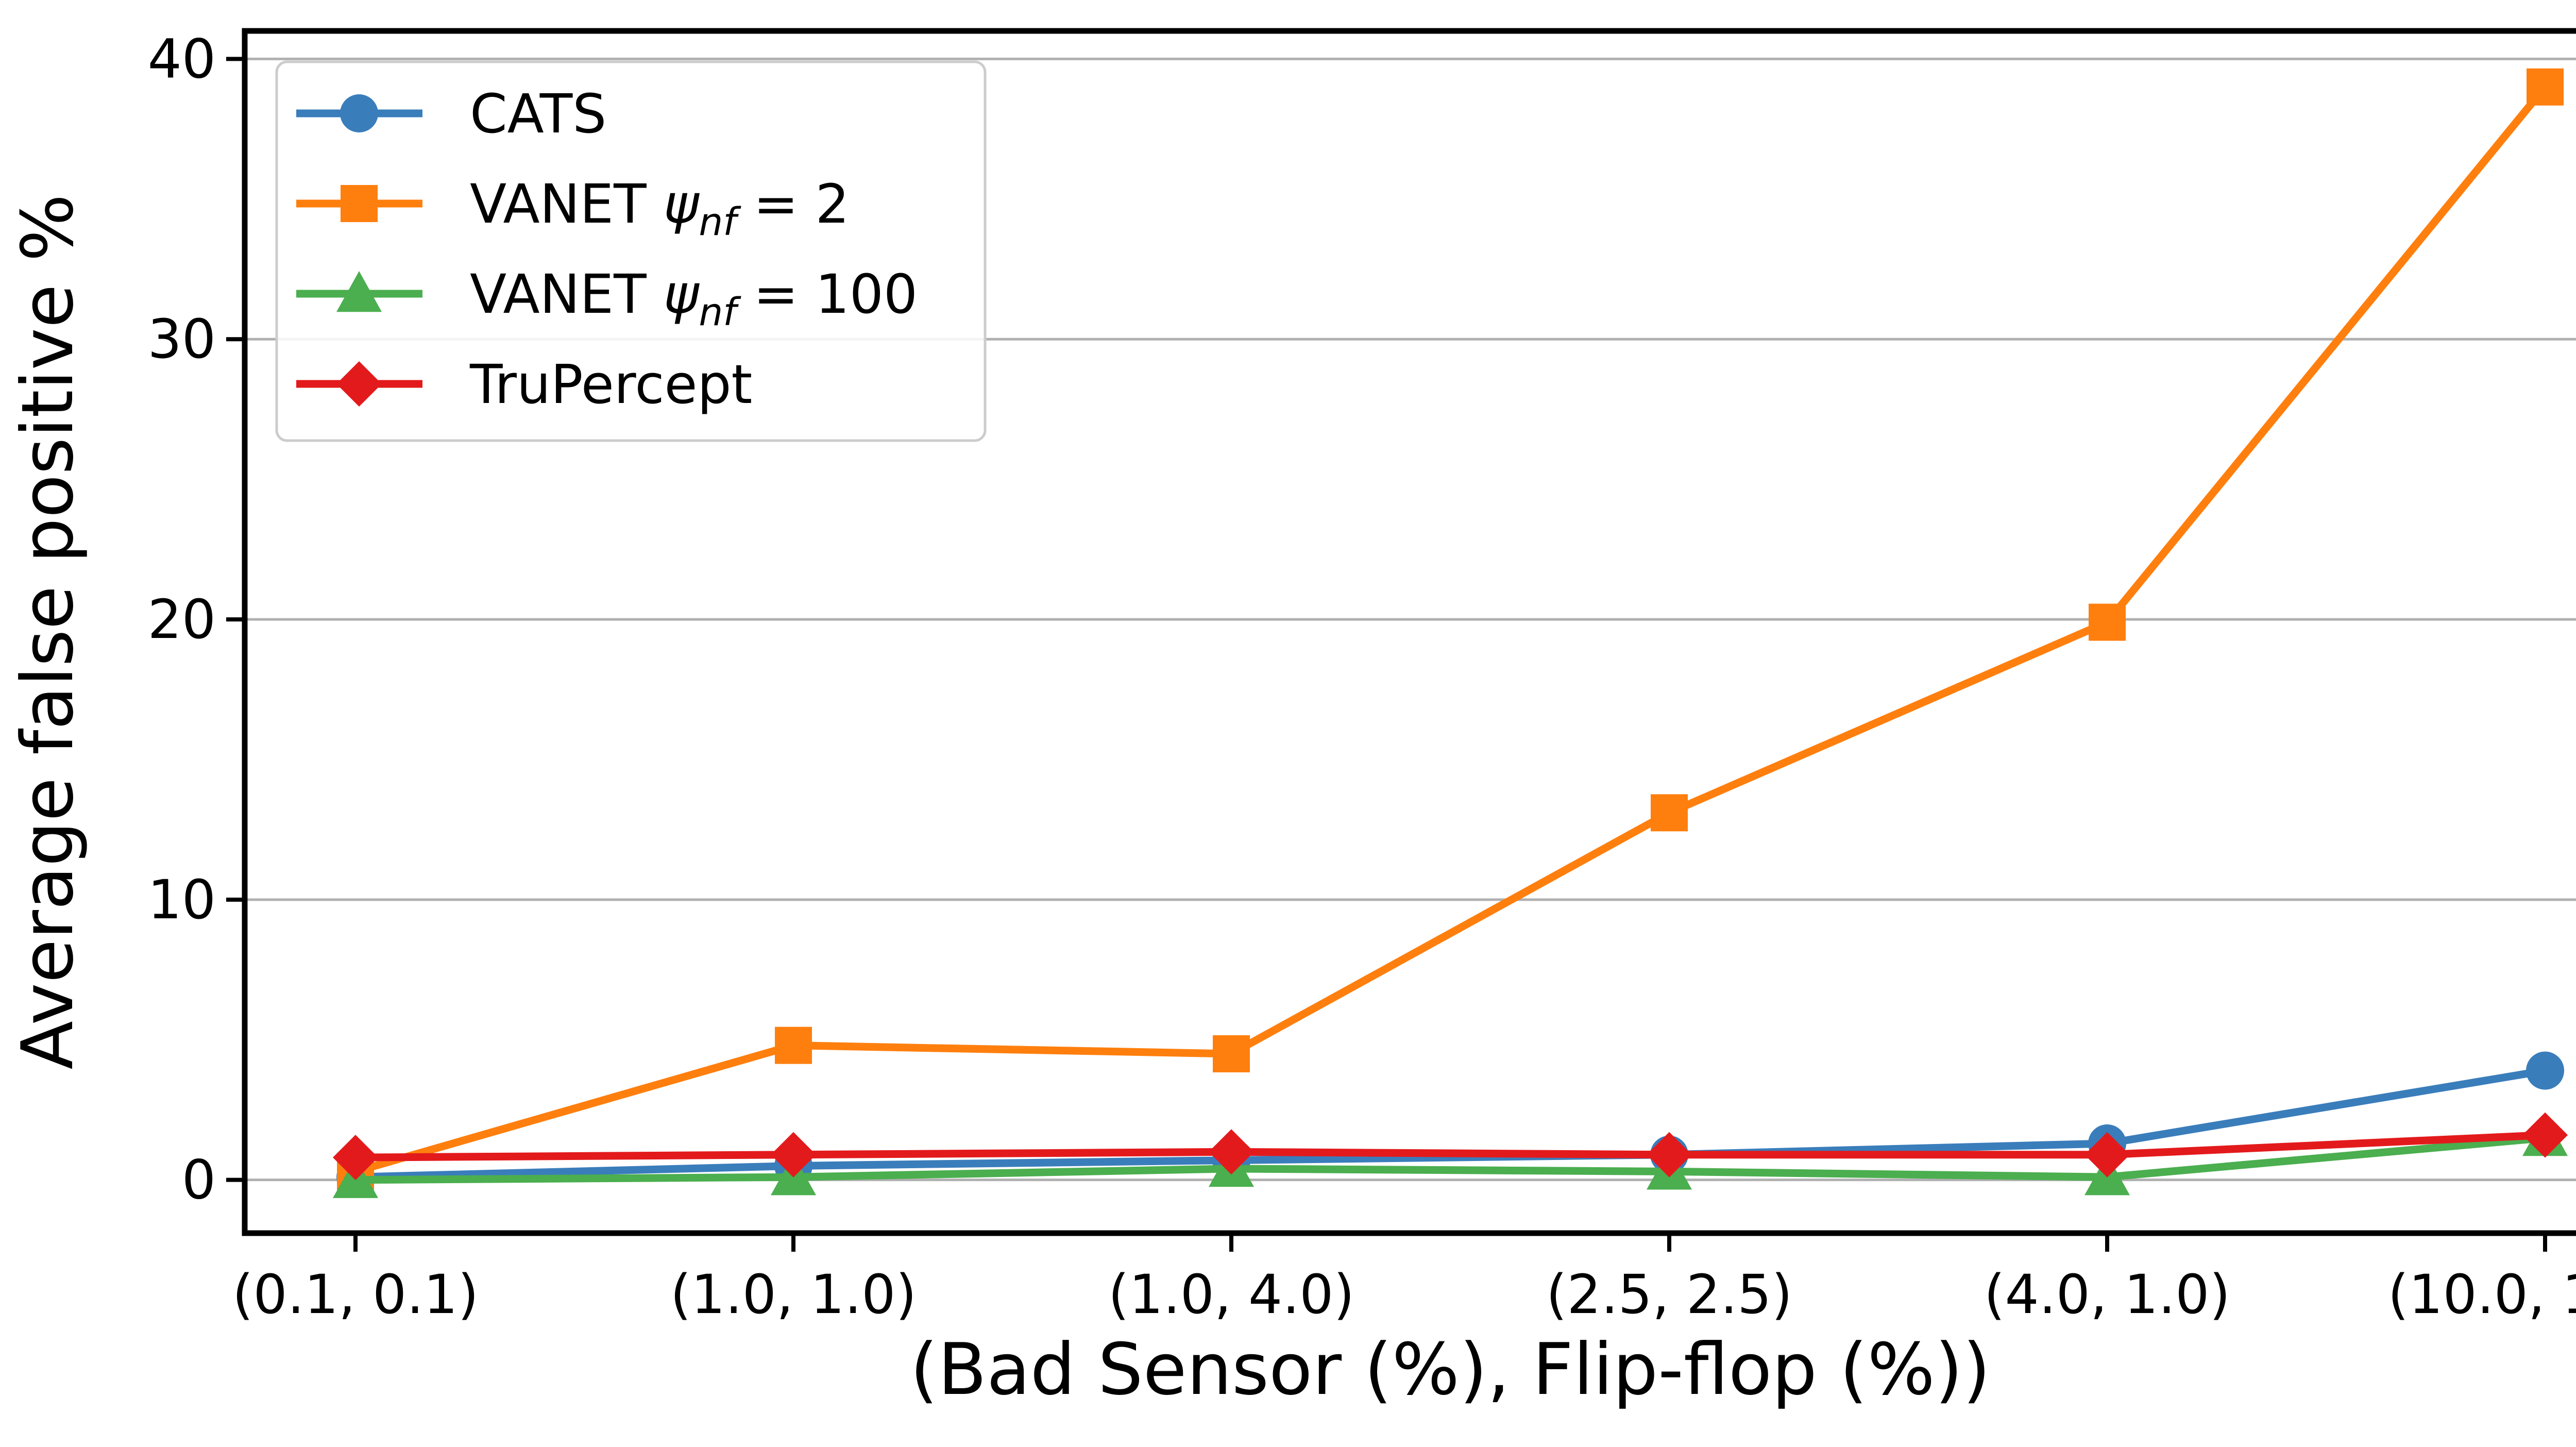 The width and height of the screenshot is (2576, 1447). What do you see at coordinates (660, 208) in the screenshot?
I see `legend-label: VANET ψnf = 2` at bounding box center [660, 208].